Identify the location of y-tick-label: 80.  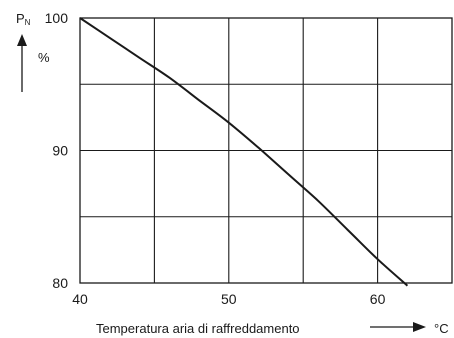
(60, 283).